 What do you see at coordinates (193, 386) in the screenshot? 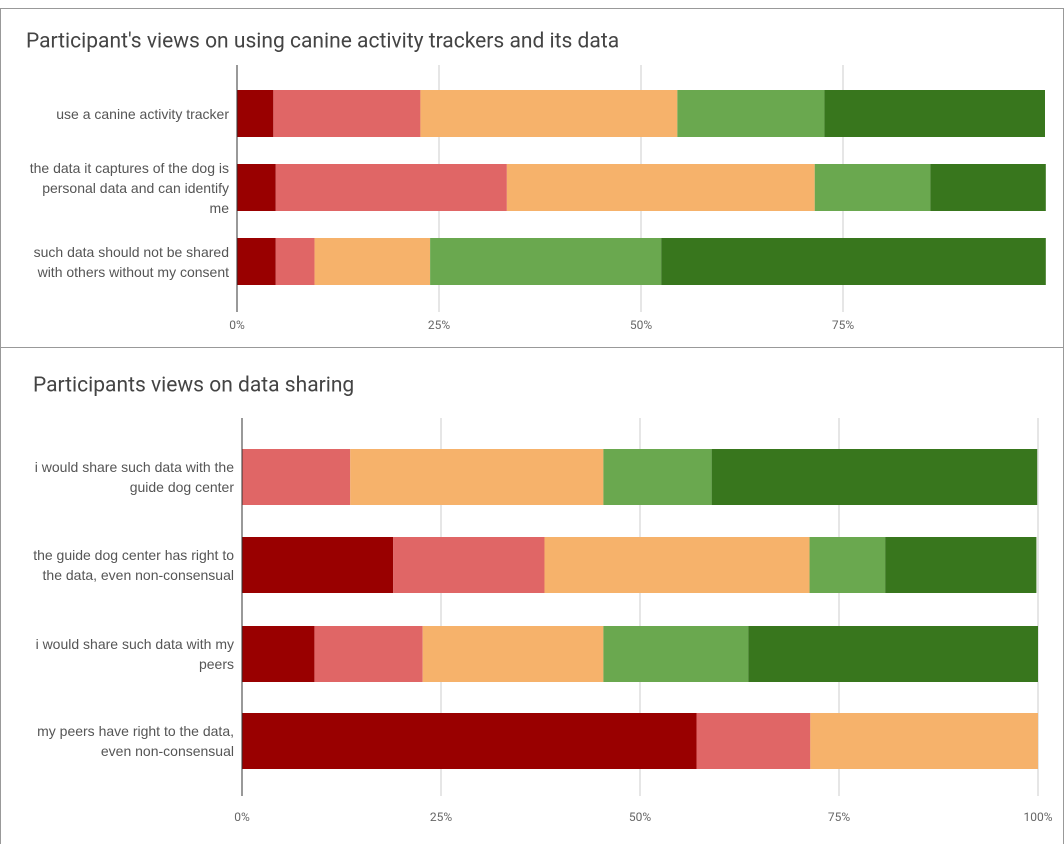
I see `chart-title: Participants views on data sharing` at bounding box center [193, 386].